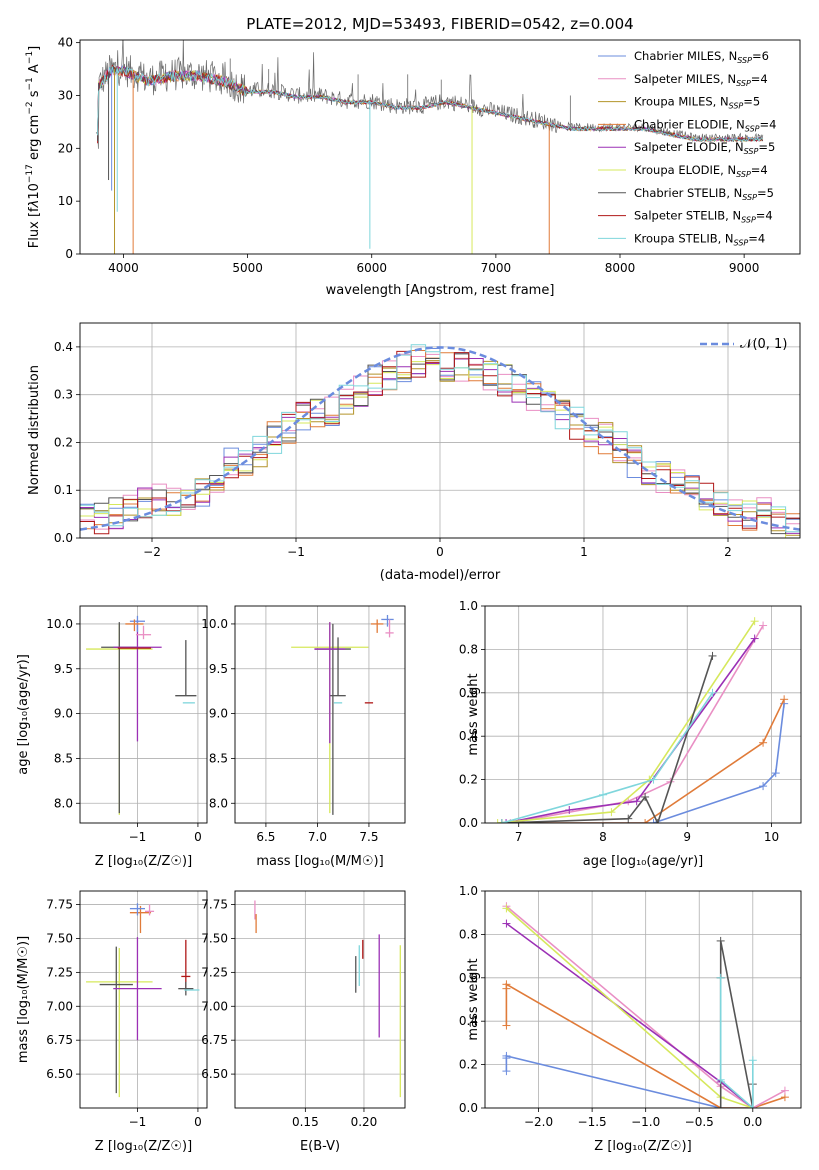 The width and height of the screenshot is (819, 1170). What do you see at coordinates (744, 268) in the screenshot?
I see `x-tick-label: 9000` at bounding box center [744, 268].